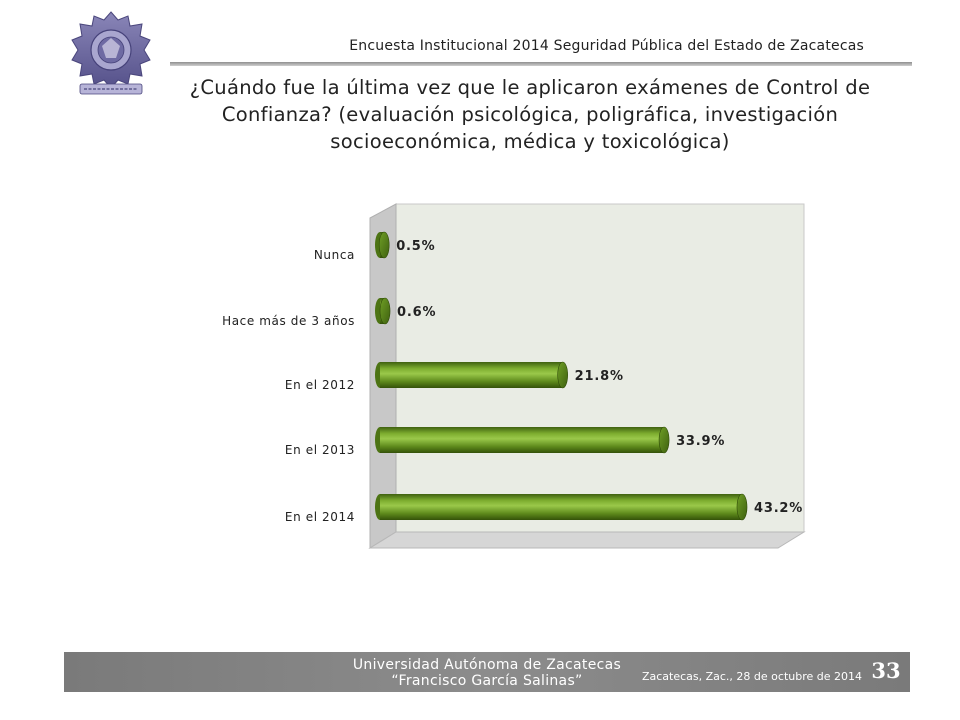  I want to click on question-line-3: socioeconómica, médica y toxicológica), so click(530, 141).